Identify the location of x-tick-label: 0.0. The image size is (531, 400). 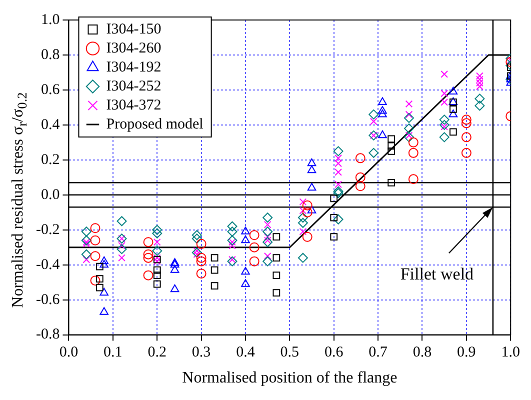
(68, 352).